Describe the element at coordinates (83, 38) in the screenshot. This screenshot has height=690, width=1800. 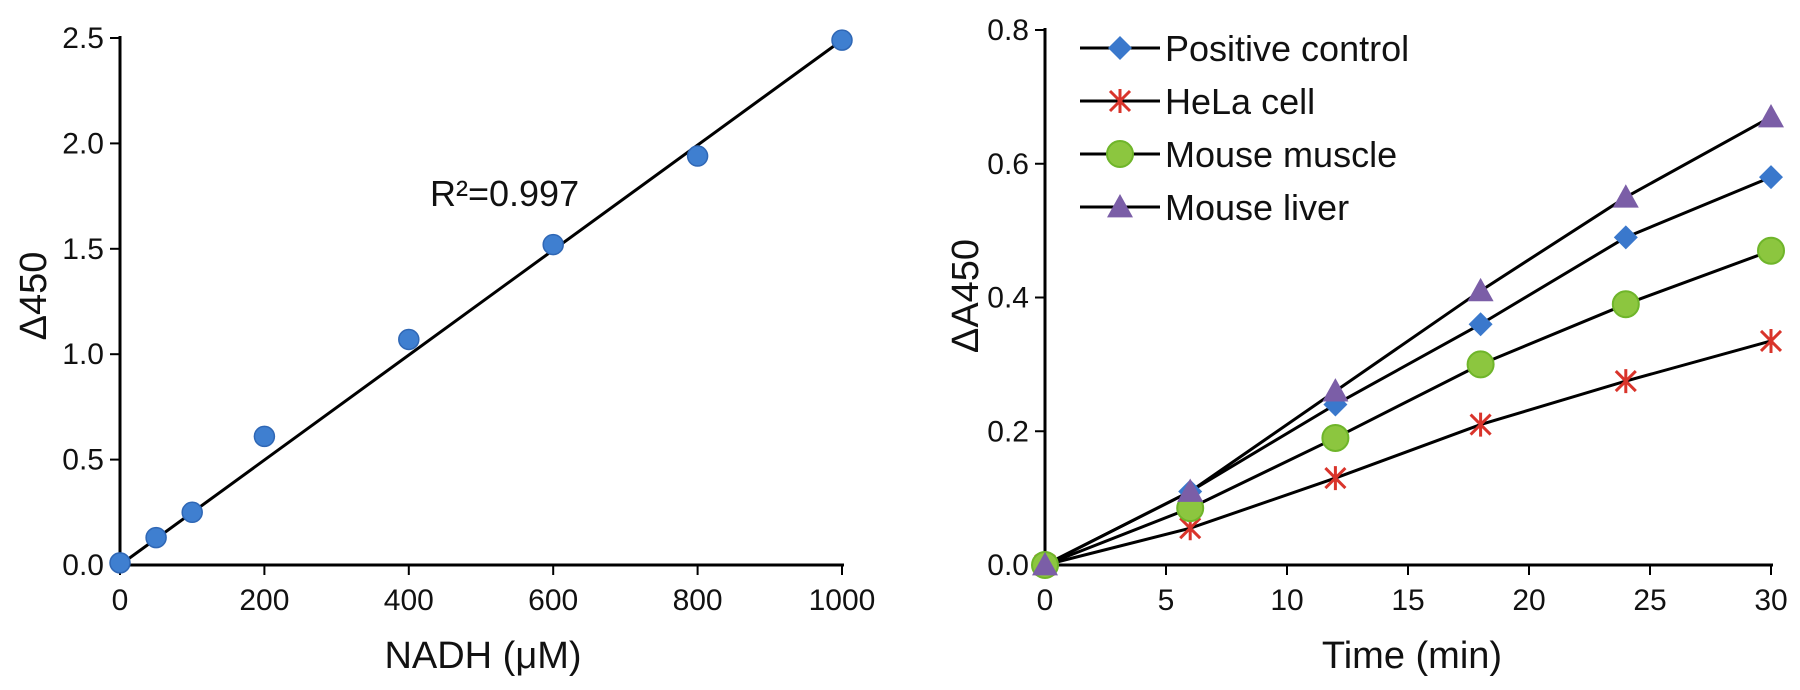
I see `chart1-y-tick-label: 2.5` at that location.